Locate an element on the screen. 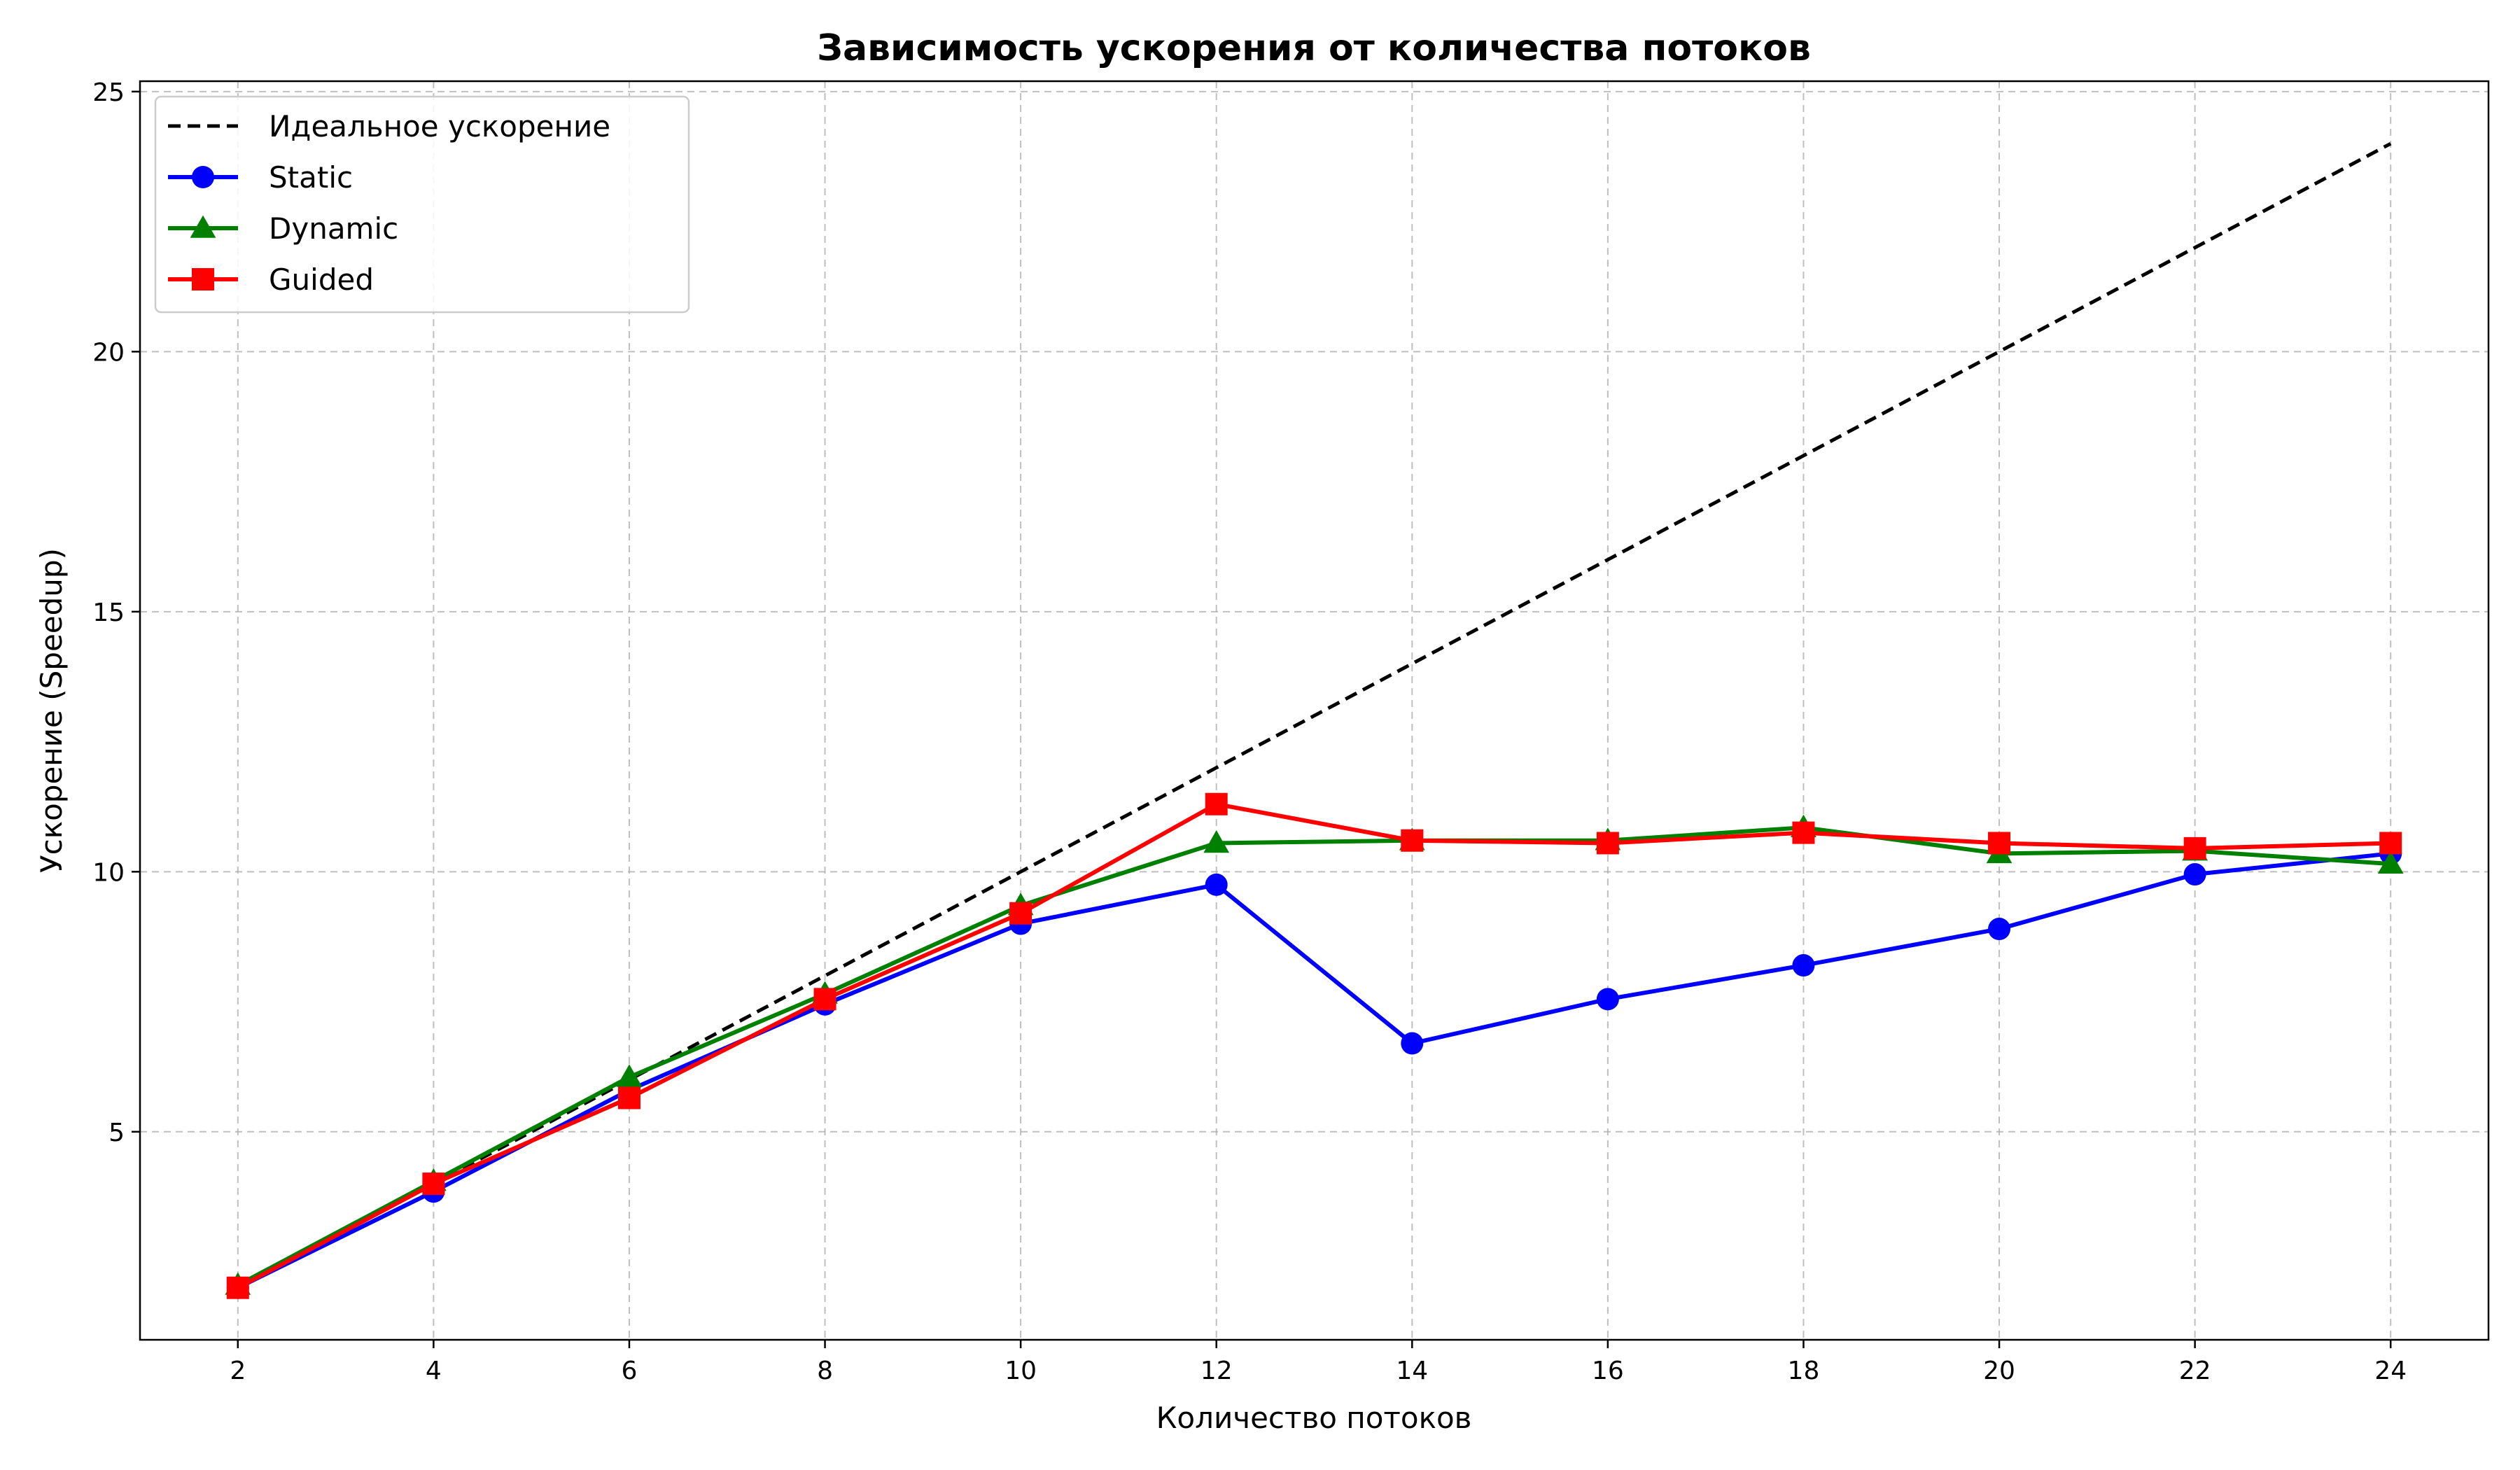 The image size is (2520, 1470). legend-entry-label: Guided is located at coordinates (321, 279).